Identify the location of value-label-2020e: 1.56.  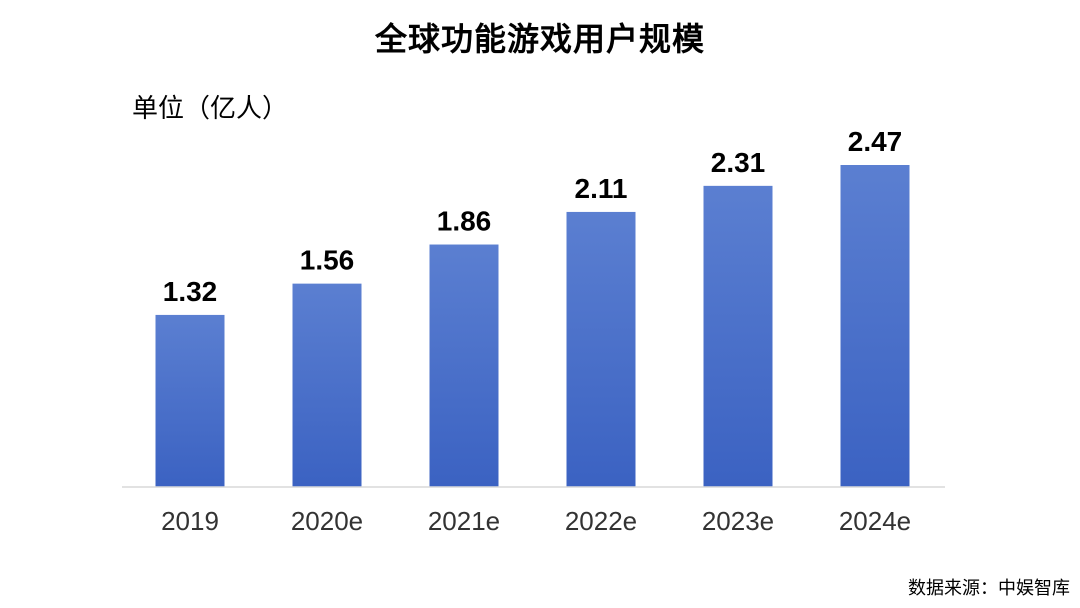
(327, 260).